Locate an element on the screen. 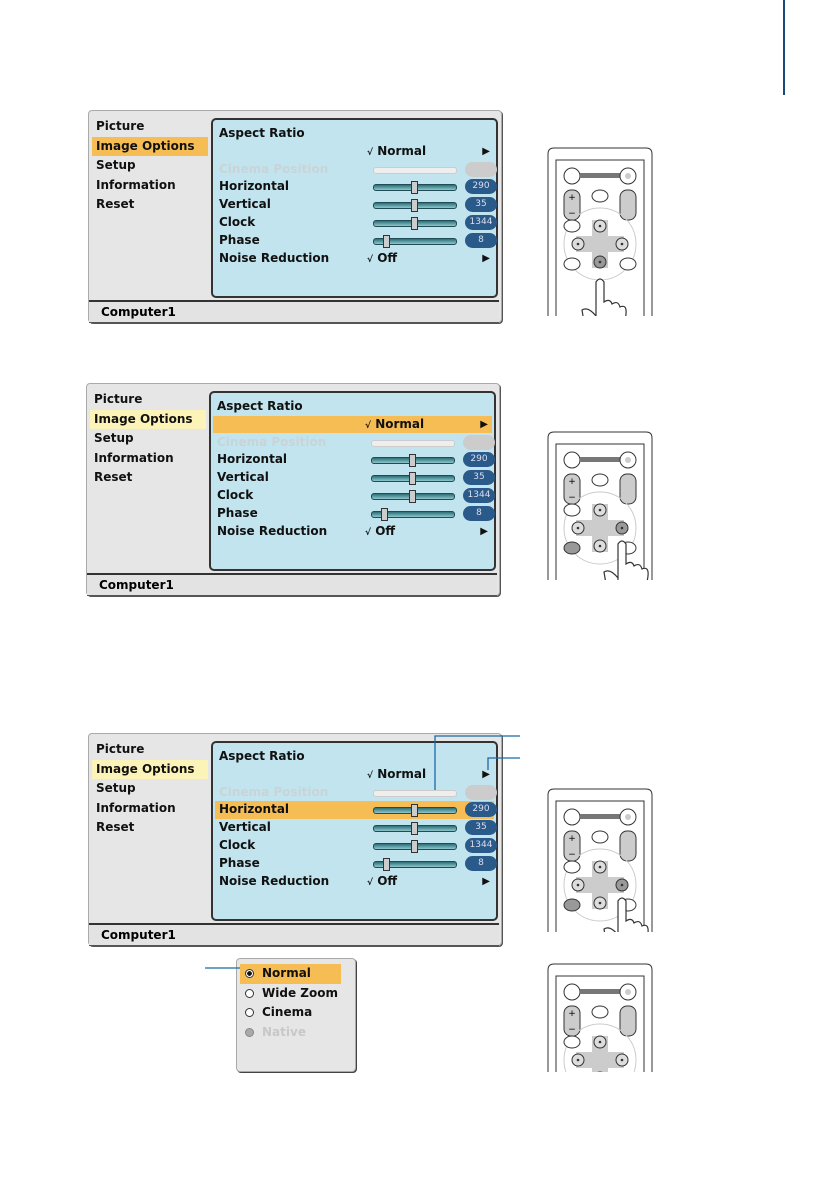 The height and width of the screenshot is (1191, 839). option-label: Normal is located at coordinates (286, 973).